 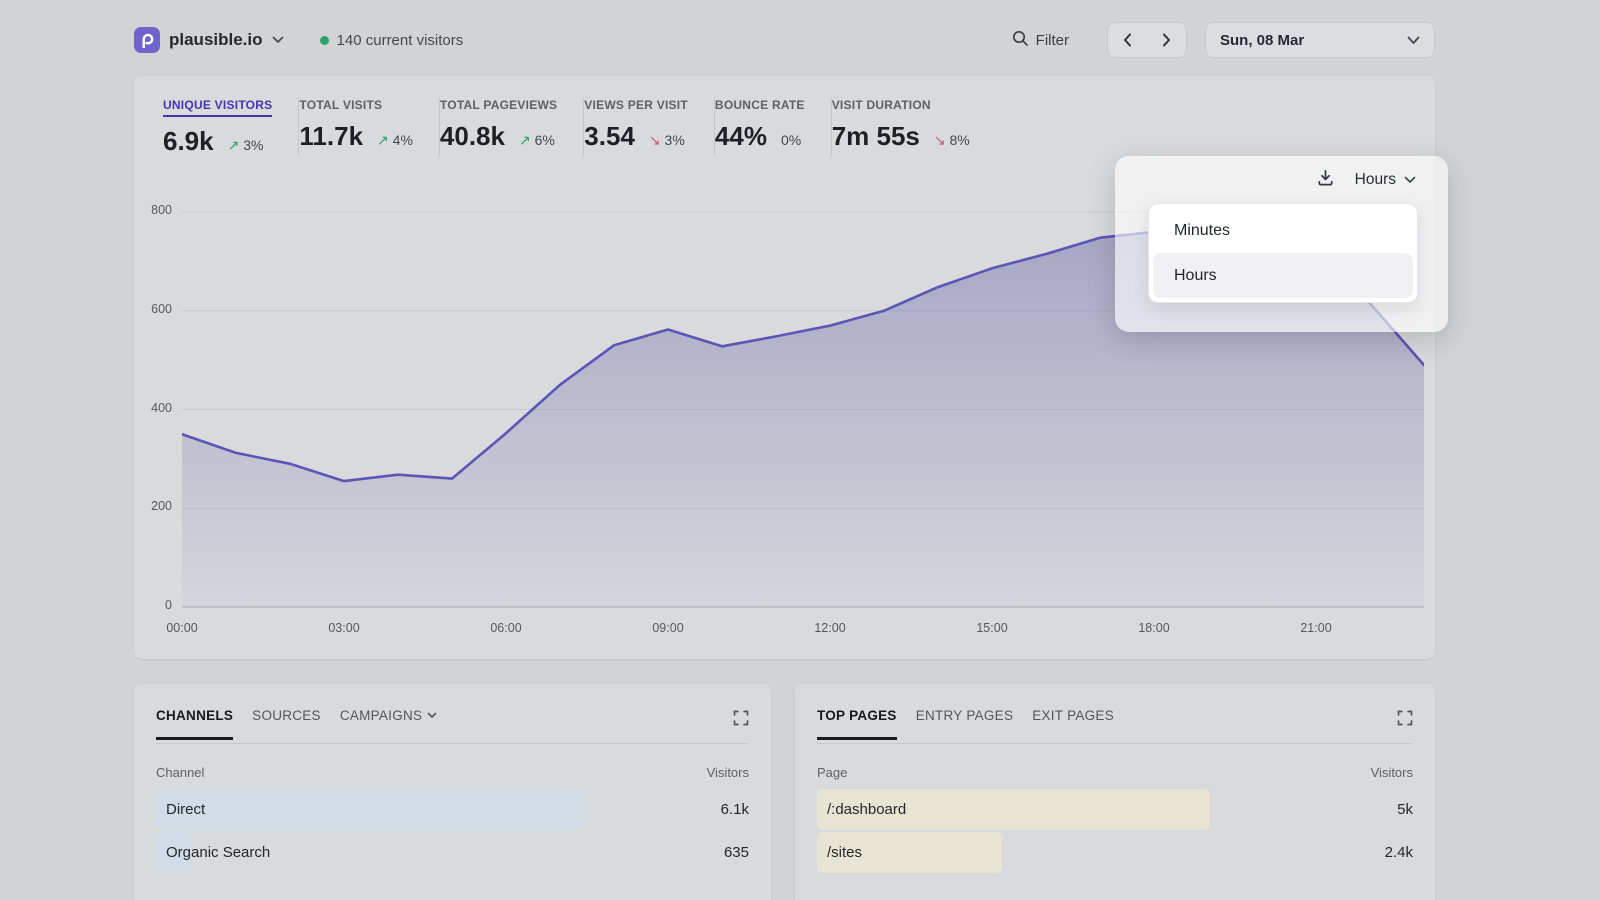 What do you see at coordinates (1325, 180) in the screenshot?
I see `download-icon` at bounding box center [1325, 180].